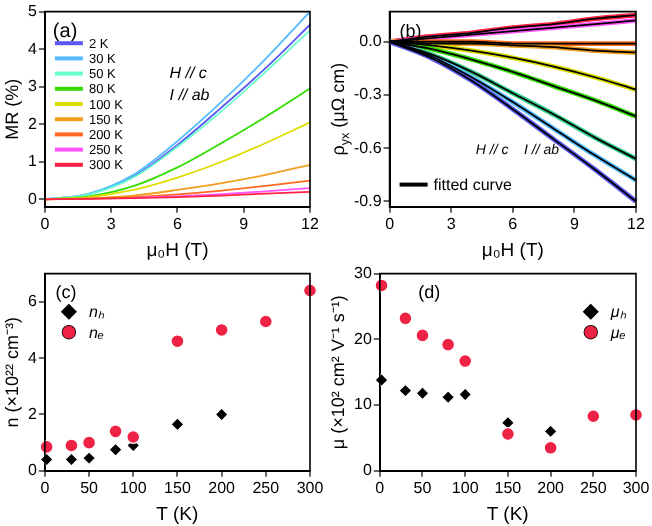 This screenshot has width=652, height=526. What do you see at coordinates (368, 94) in the screenshot?
I see `y-tick-label: -0.3` at bounding box center [368, 94].